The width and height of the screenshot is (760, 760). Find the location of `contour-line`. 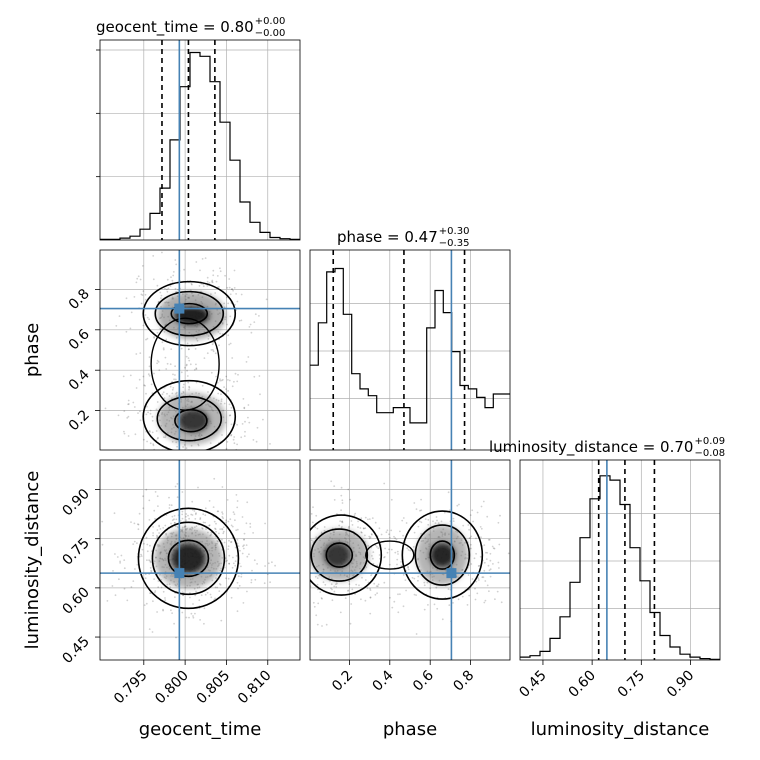

contour-line is located at coordinates (346, 555).